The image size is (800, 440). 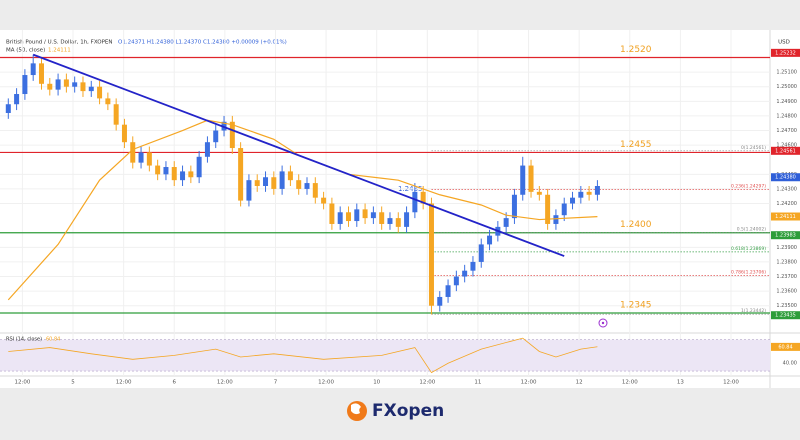 I want to click on x-tick-label: 12, so click(x=579, y=383).